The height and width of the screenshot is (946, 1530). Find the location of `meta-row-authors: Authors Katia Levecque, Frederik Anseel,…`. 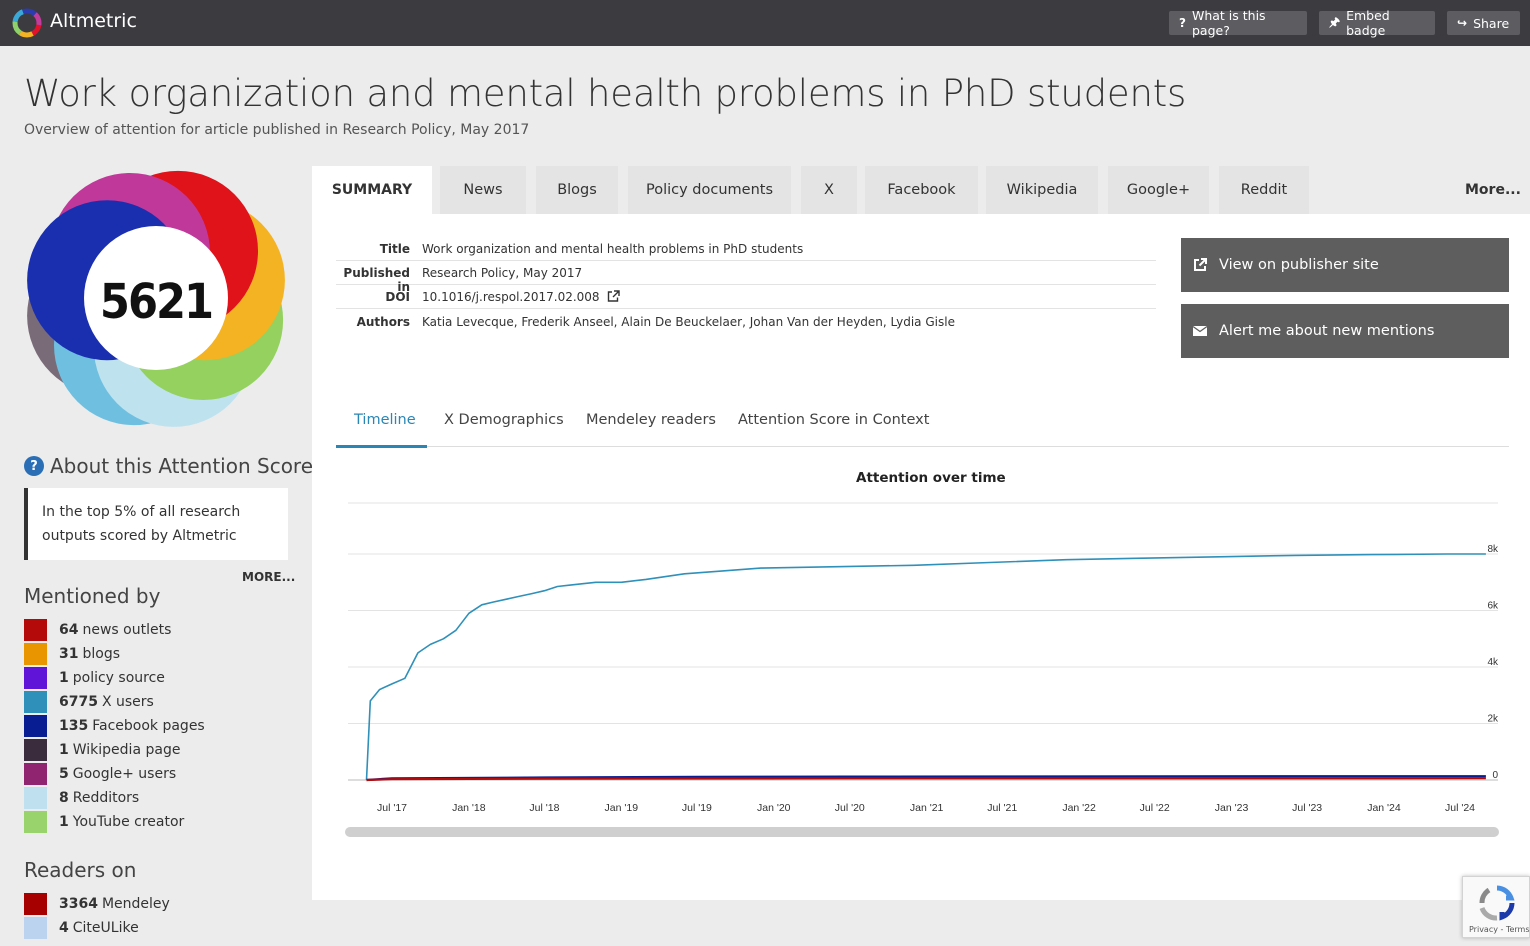

meta-row-authors: Authors Katia Levecque, Frederik Anseel,… is located at coordinates (746, 322).